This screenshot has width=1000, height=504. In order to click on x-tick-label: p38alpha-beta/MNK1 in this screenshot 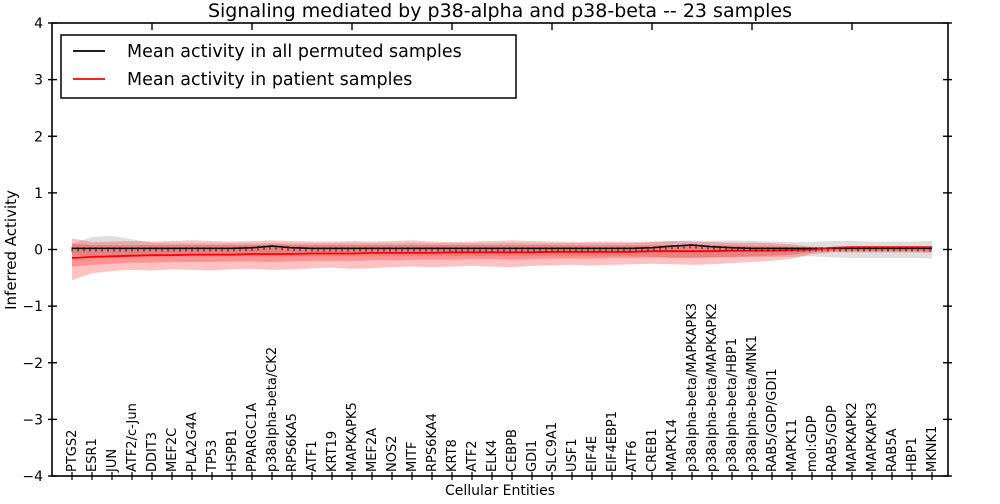, I will do `click(752, 403)`.